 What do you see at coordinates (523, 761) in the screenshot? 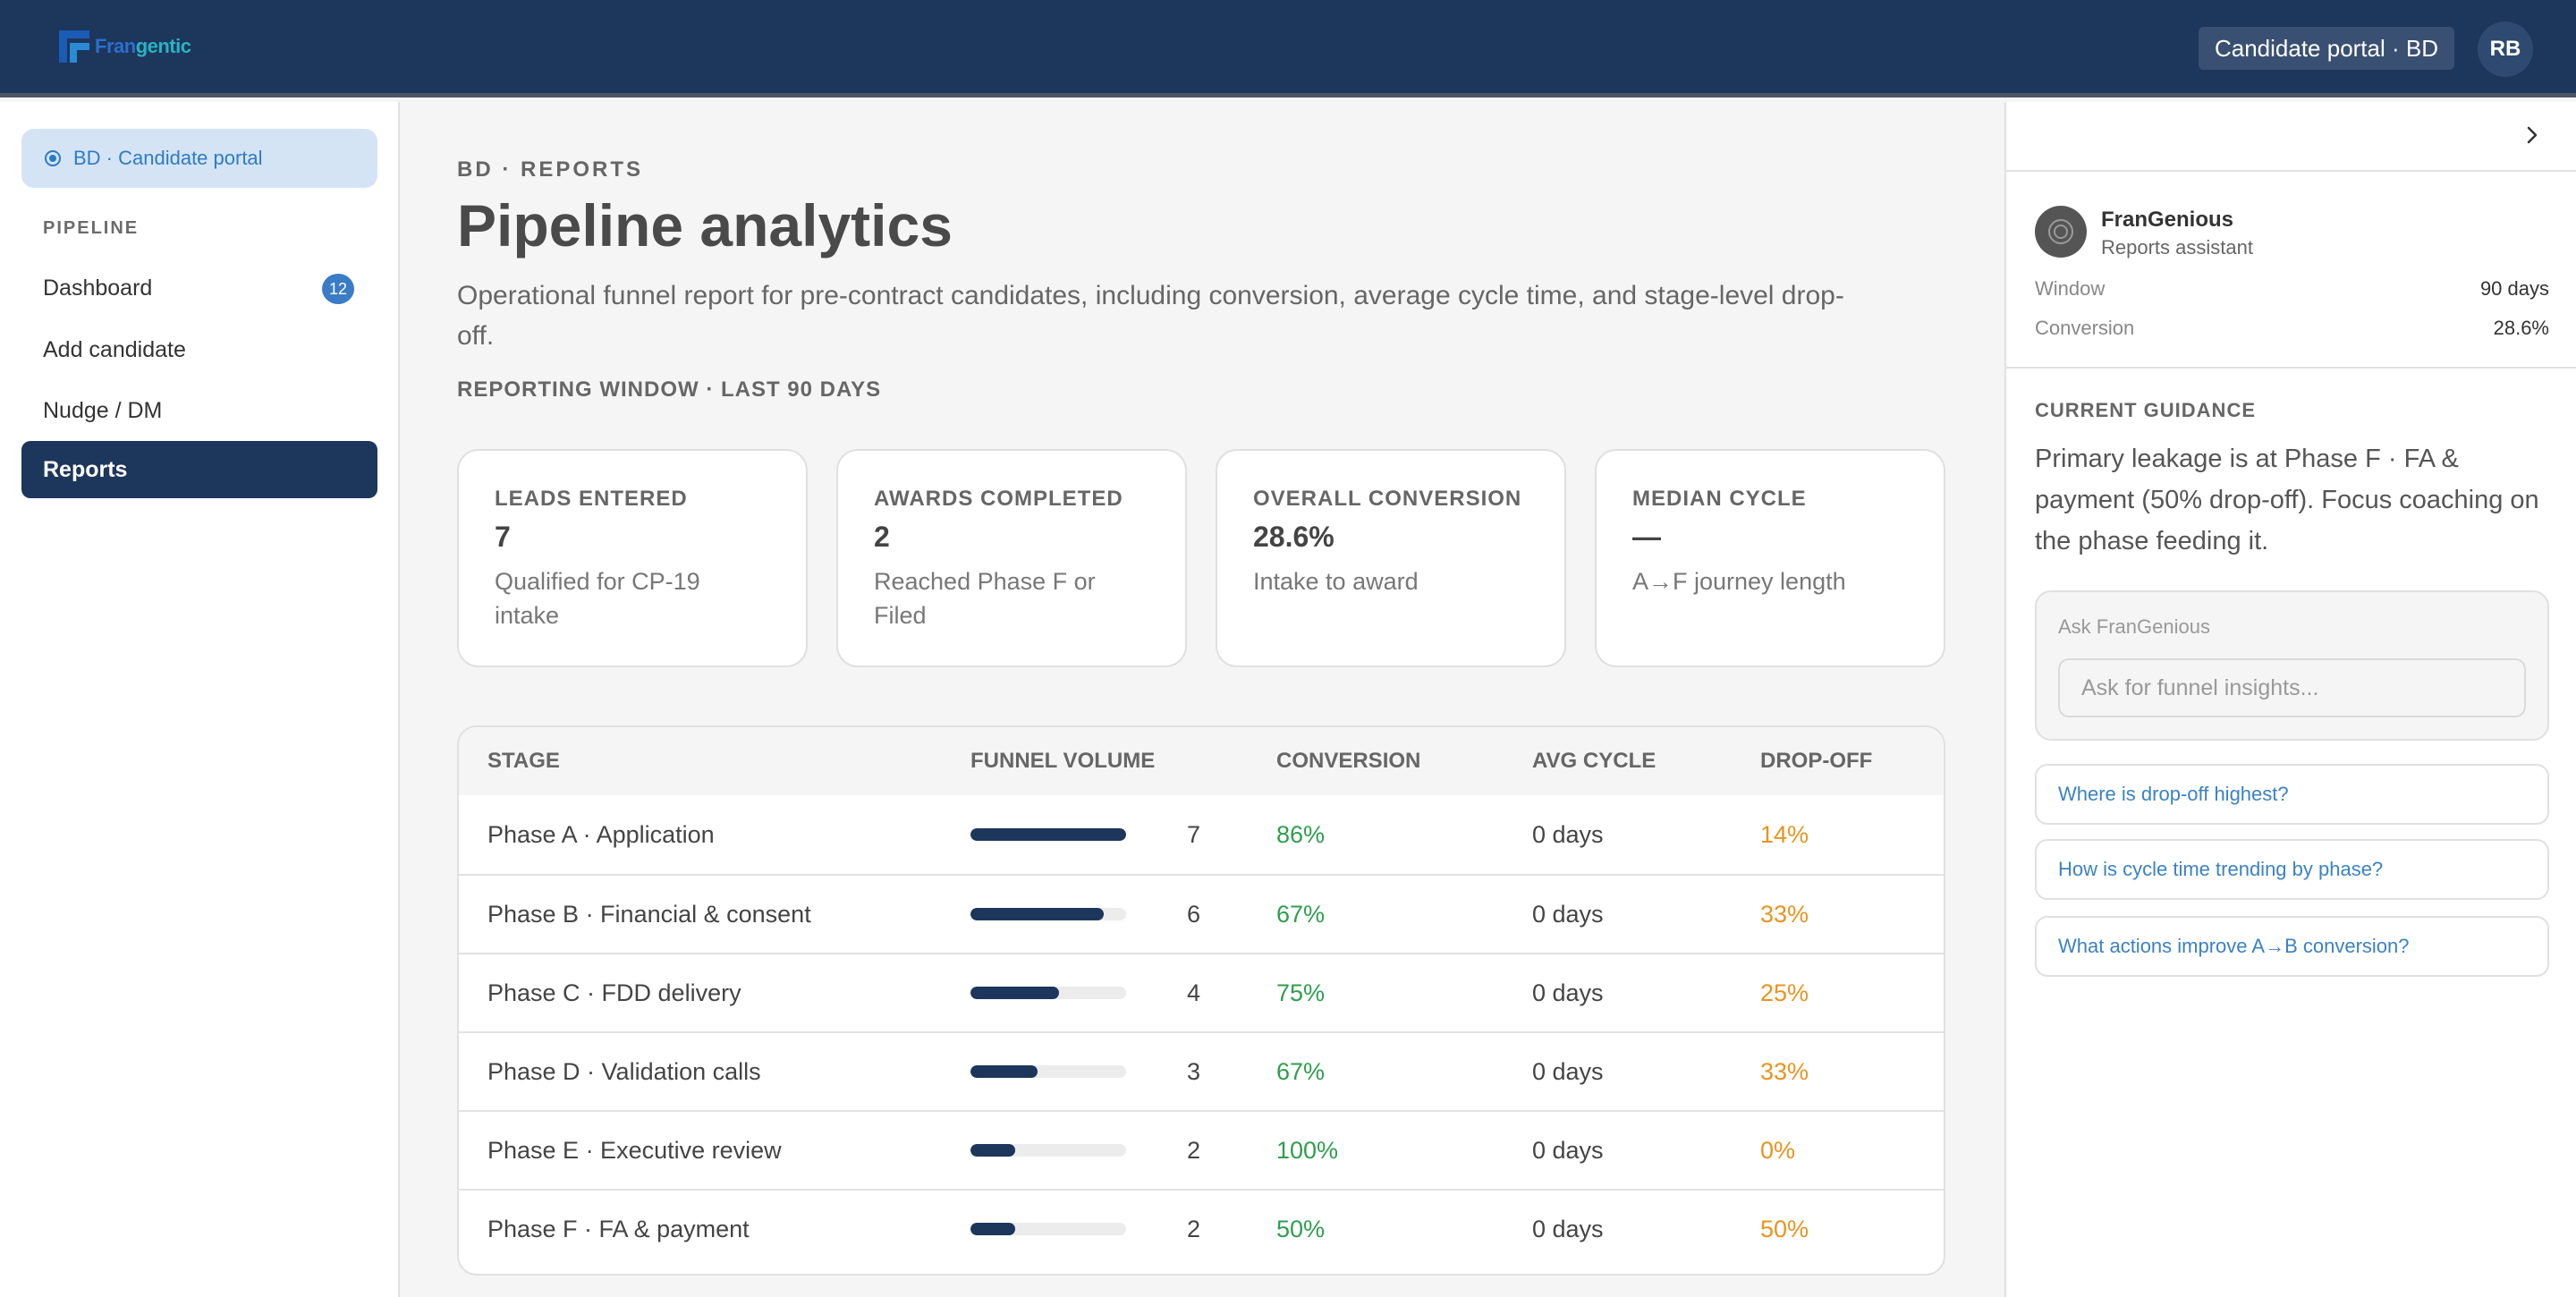
I see `column-header-stage: STAGE` at bounding box center [523, 761].